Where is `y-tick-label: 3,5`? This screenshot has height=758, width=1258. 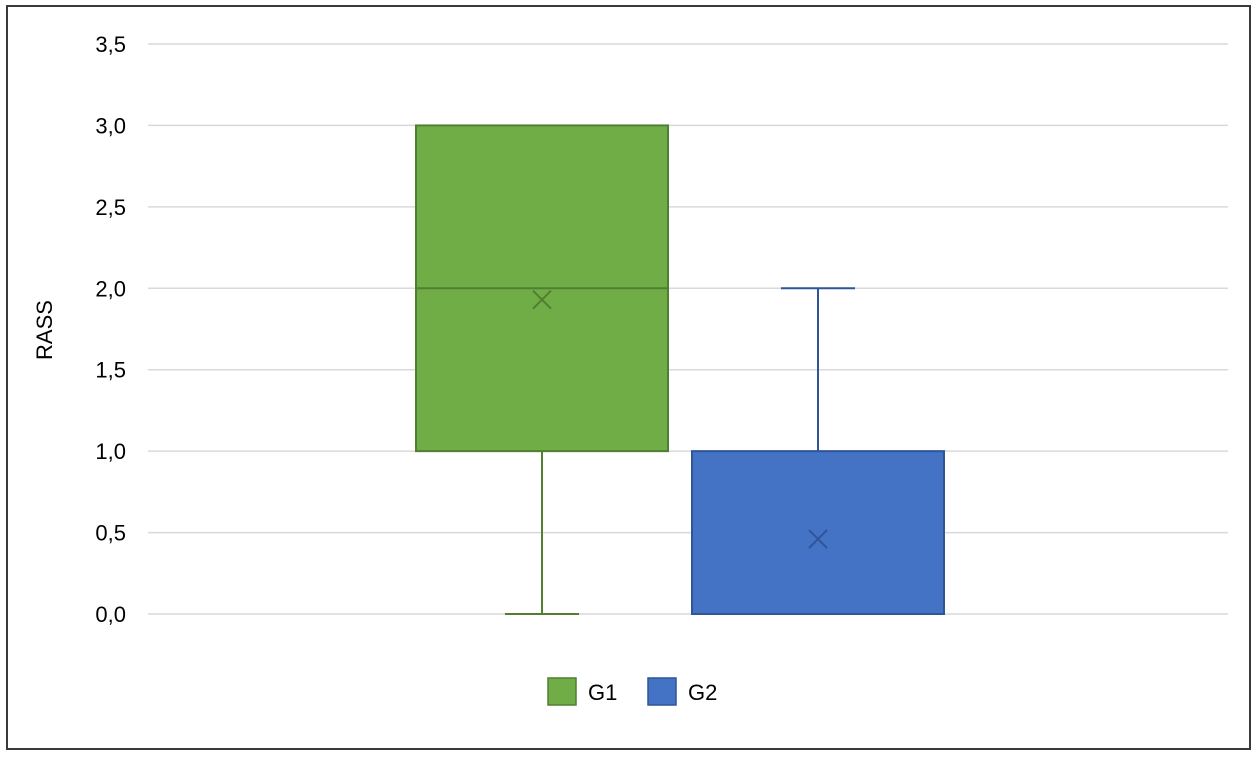 y-tick-label: 3,5 is located at coordinates (110, 44).